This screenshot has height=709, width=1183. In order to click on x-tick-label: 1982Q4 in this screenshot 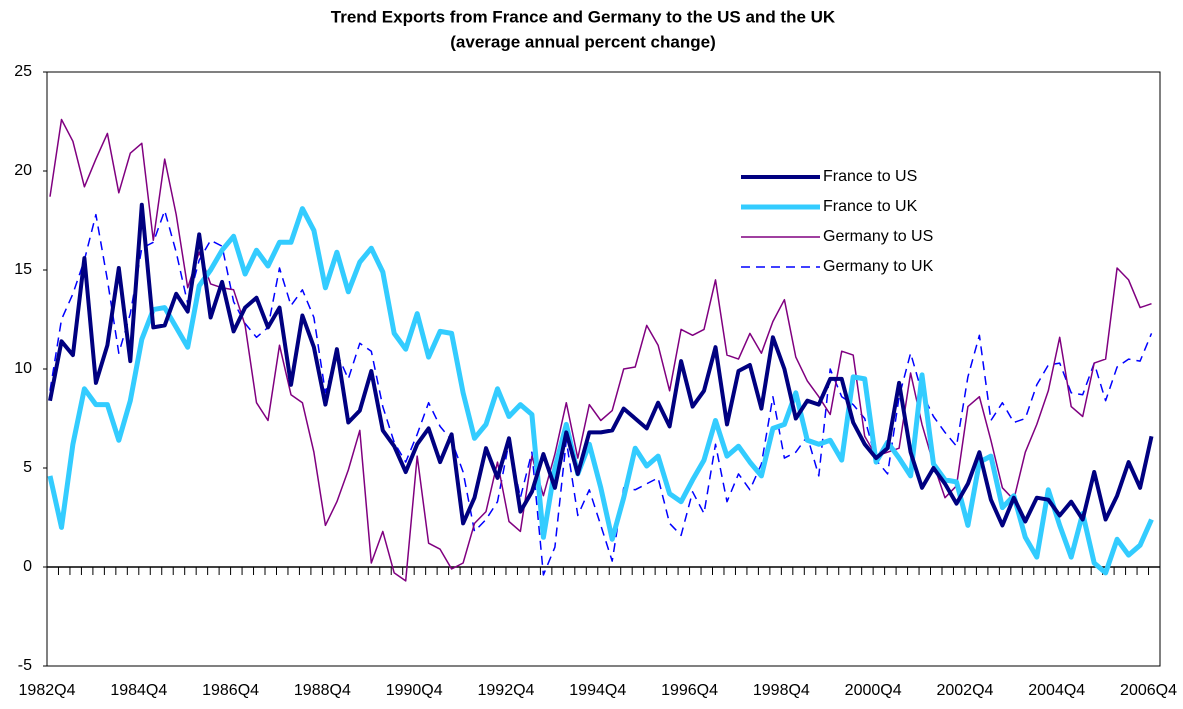, I will do `click(47, 690)`.